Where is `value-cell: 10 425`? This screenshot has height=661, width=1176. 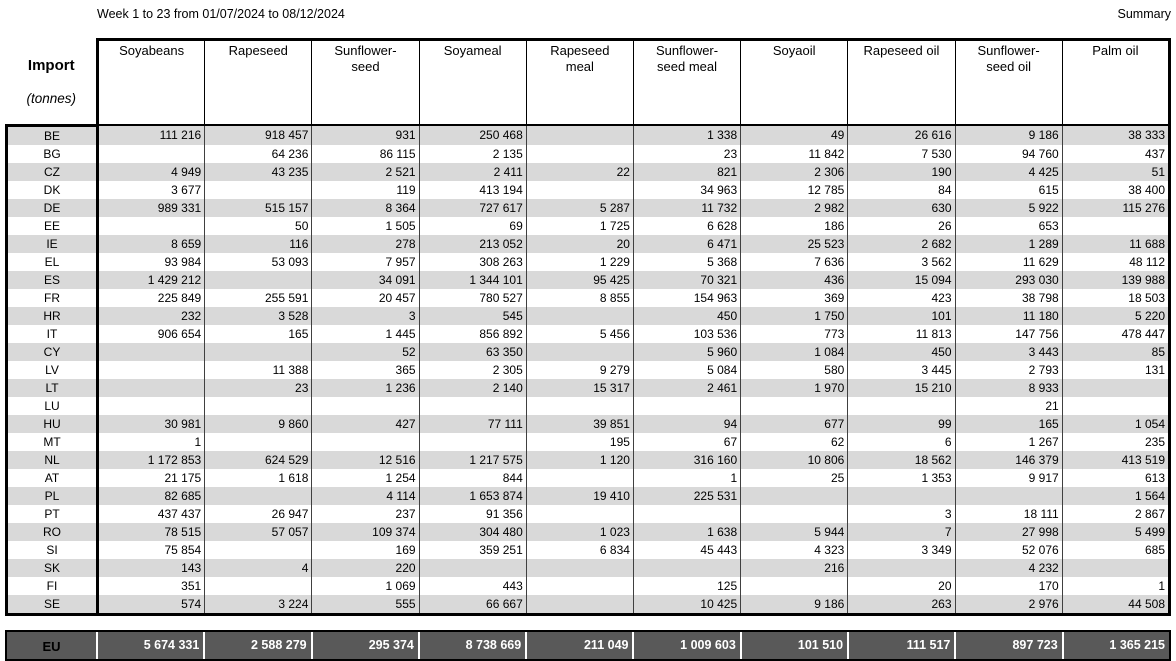
value-cell: 10 425 is located at coordinates (687, 605).